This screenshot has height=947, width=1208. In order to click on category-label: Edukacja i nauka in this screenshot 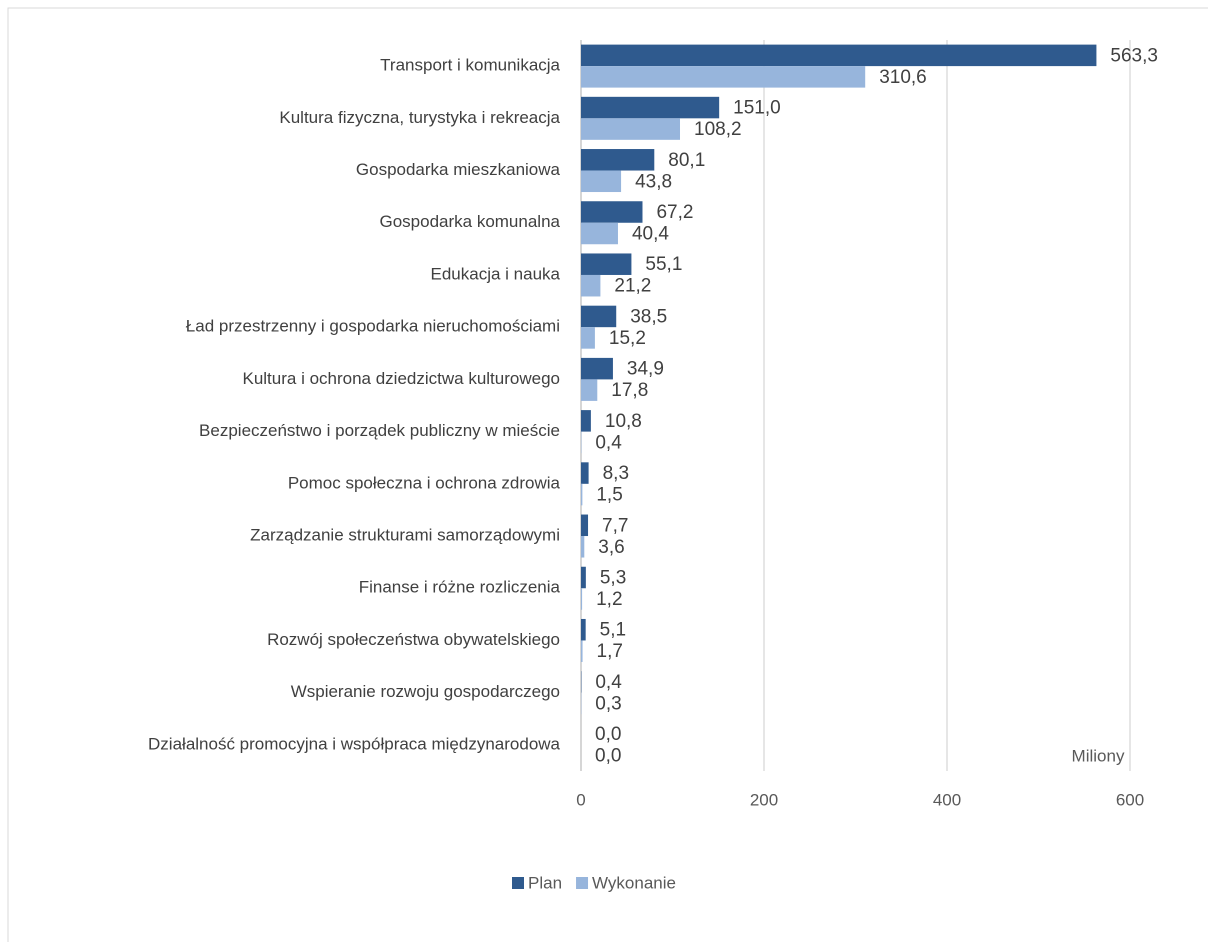, I will do `click(496, 273)`.